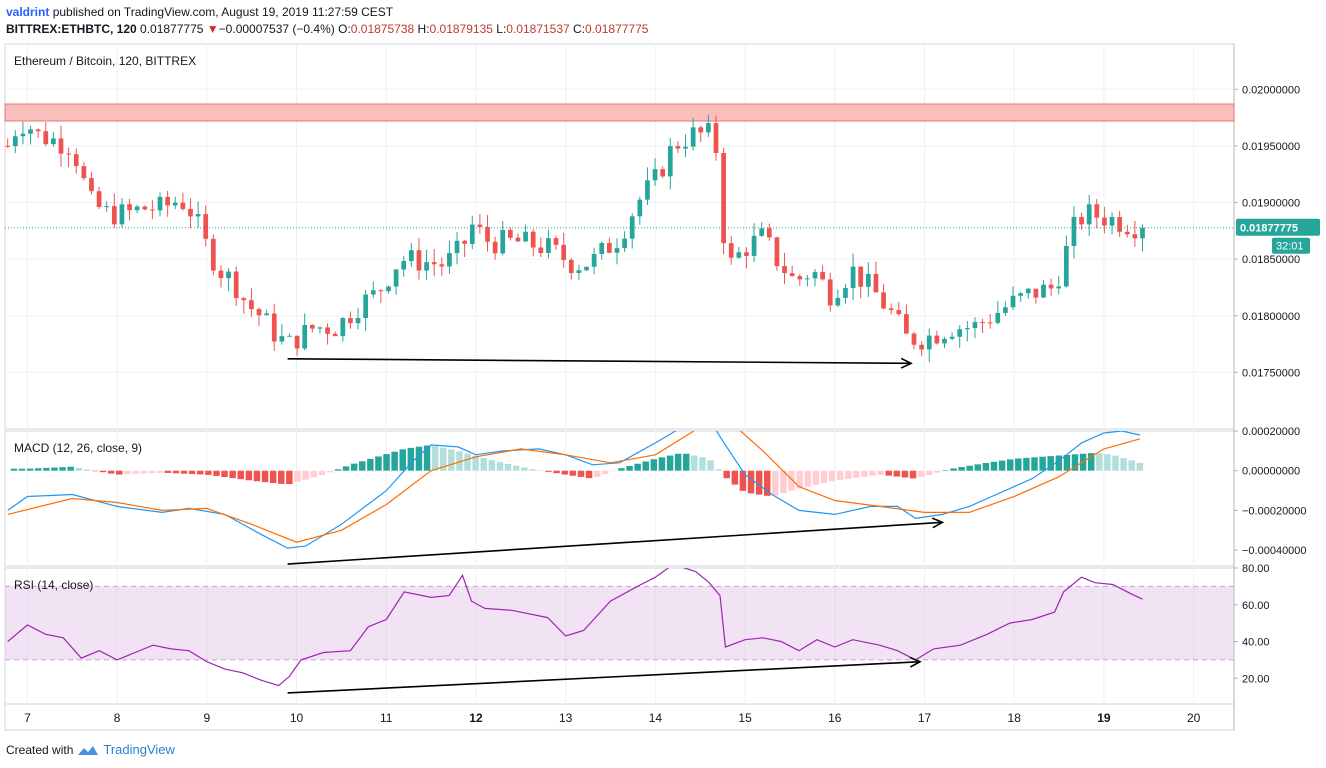  Describe the element at coordinates (925, 718) in the screenshot. I see `time-tick-label: 17` at that location.